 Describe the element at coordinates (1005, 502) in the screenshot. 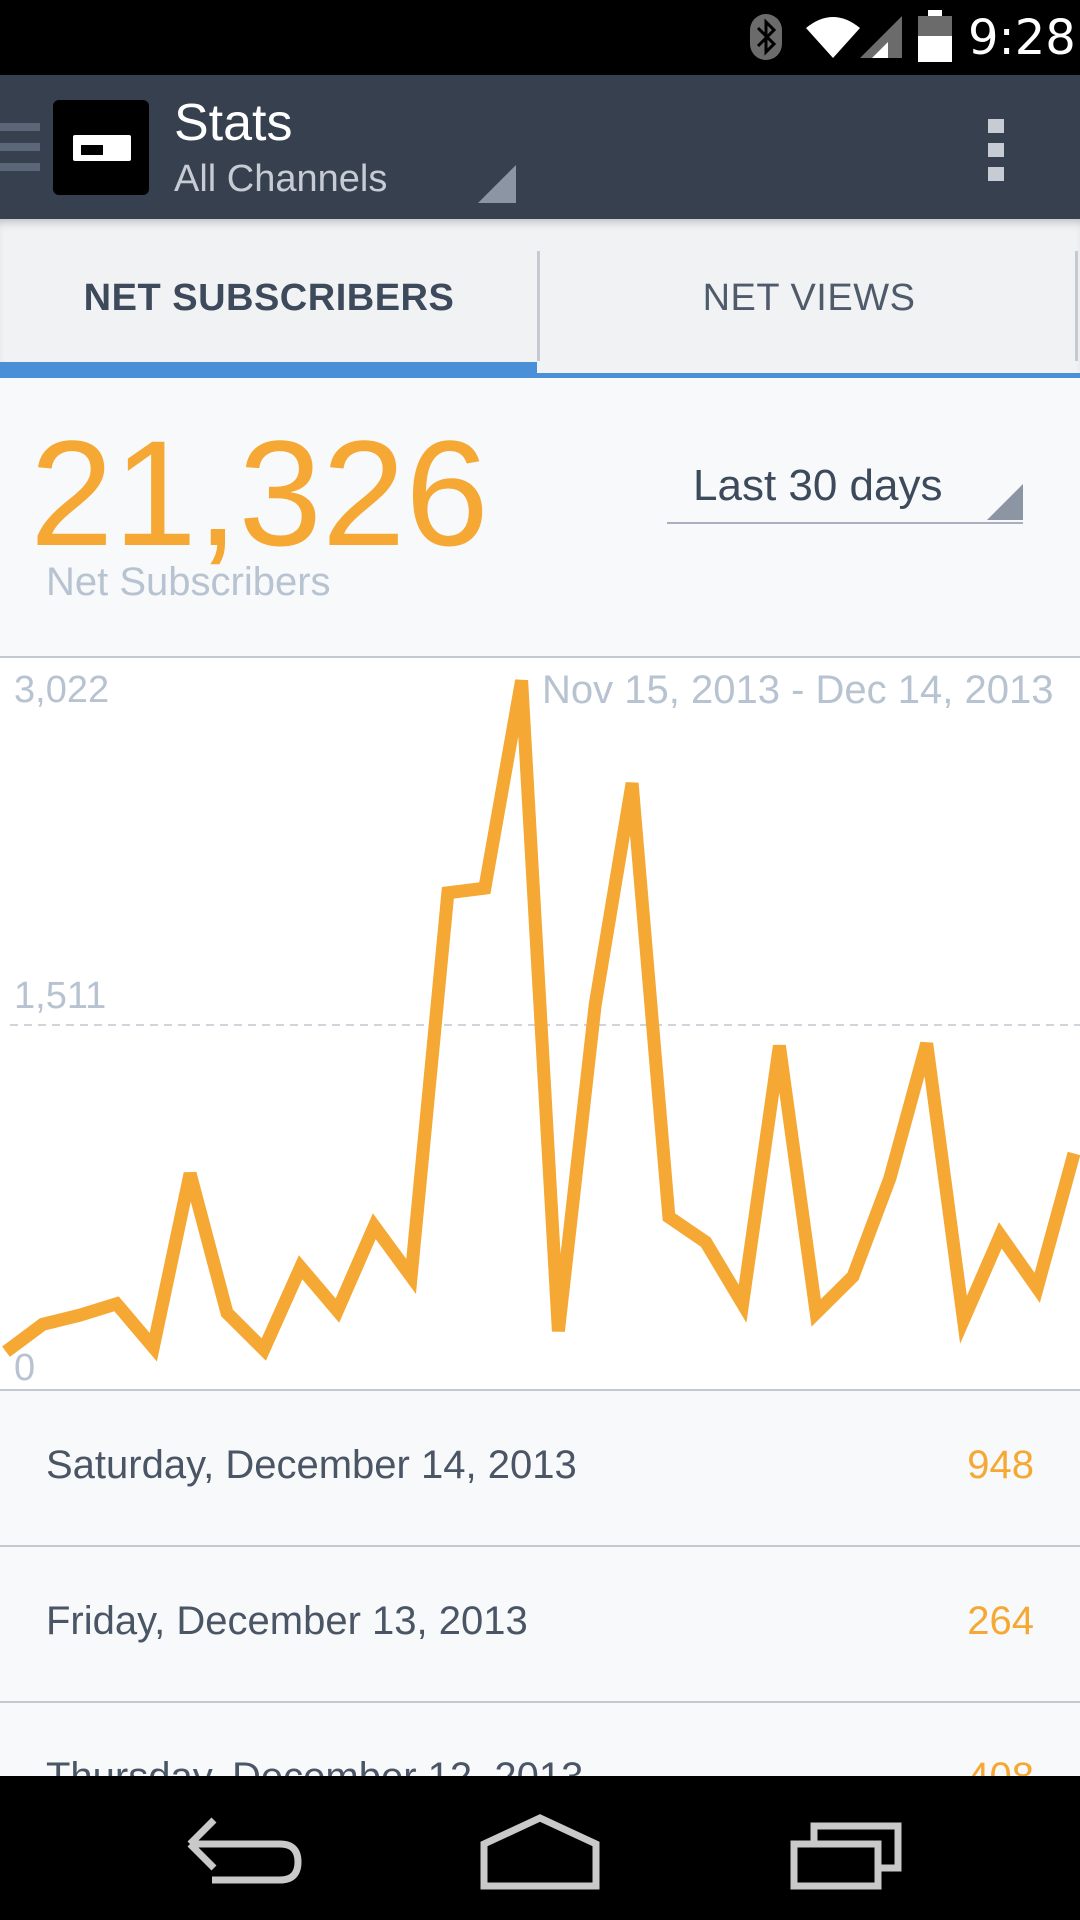

I see `dropdown-triangle-icon` at that location.